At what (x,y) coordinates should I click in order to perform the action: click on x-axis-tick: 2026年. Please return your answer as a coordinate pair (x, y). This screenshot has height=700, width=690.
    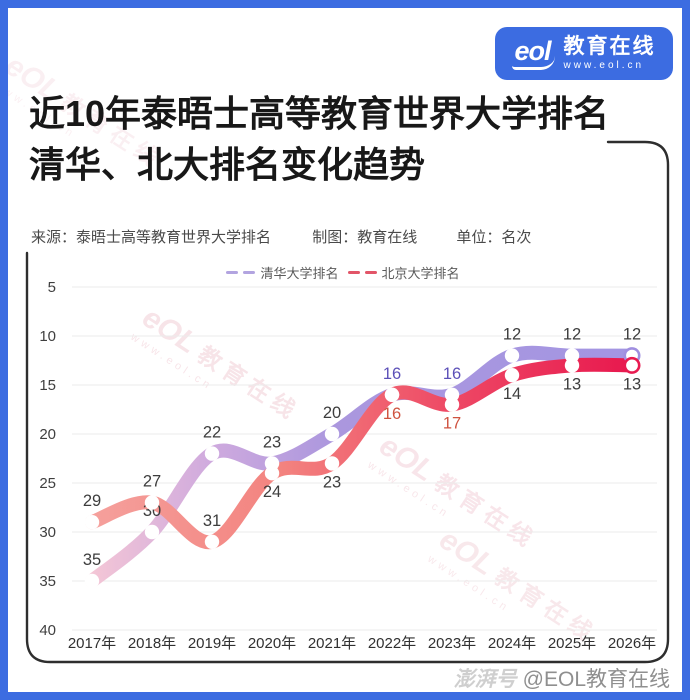
    Looking at the image, I should click on (632, 643).